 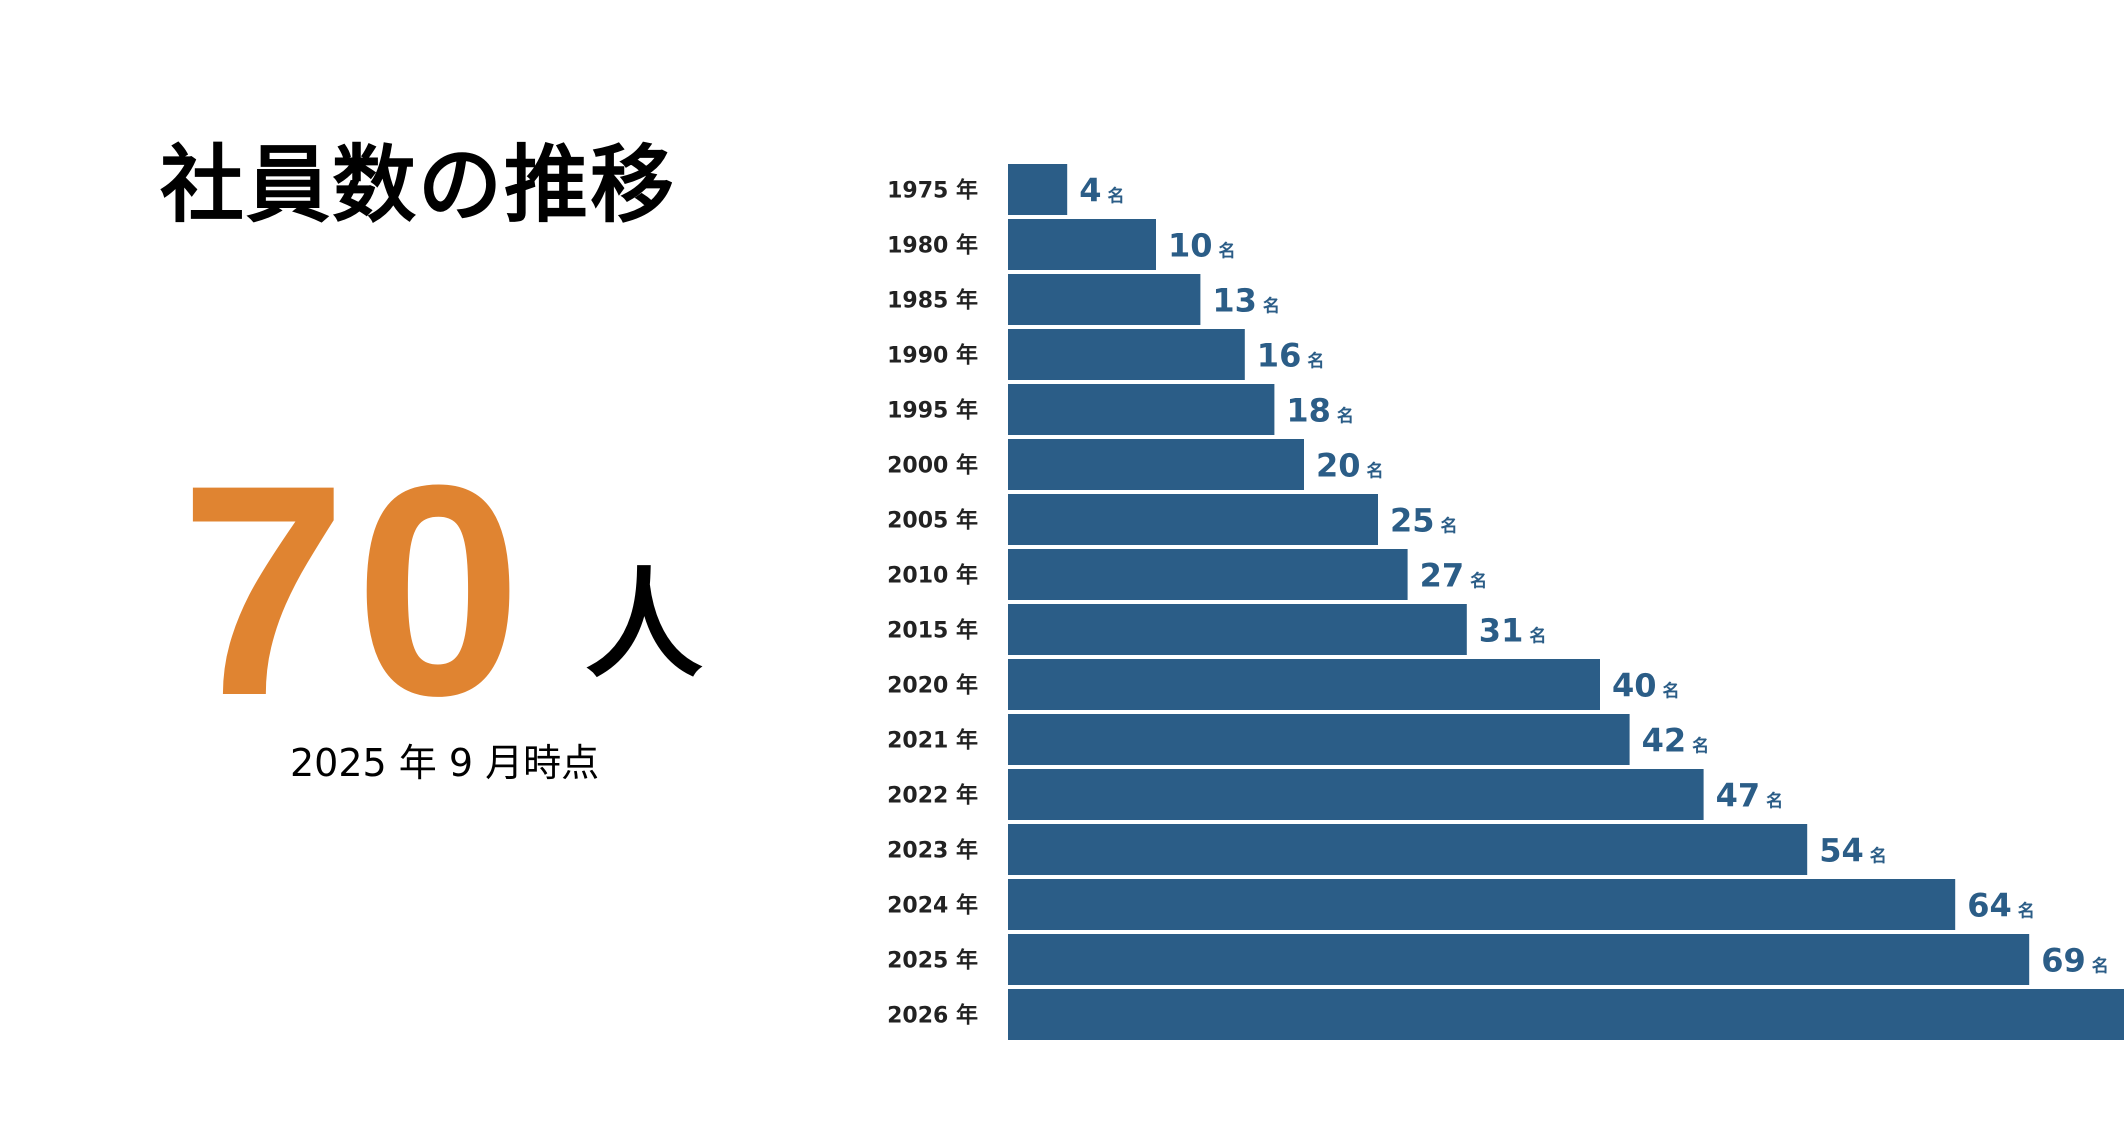 What do you see at coordinates (932, 521) in the screenshot?
I see `year-label: 2005 年` at bounding box center [932, 521].